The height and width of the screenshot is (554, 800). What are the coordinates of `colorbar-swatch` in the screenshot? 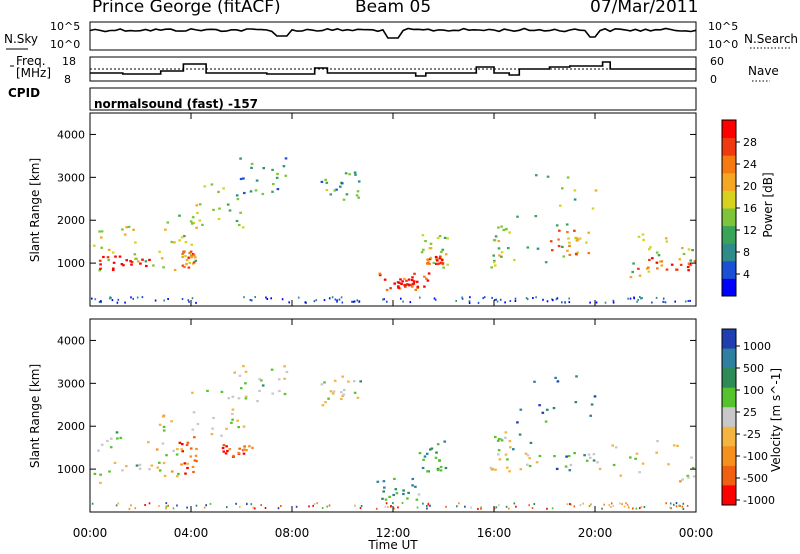 It's located at (729, 269).